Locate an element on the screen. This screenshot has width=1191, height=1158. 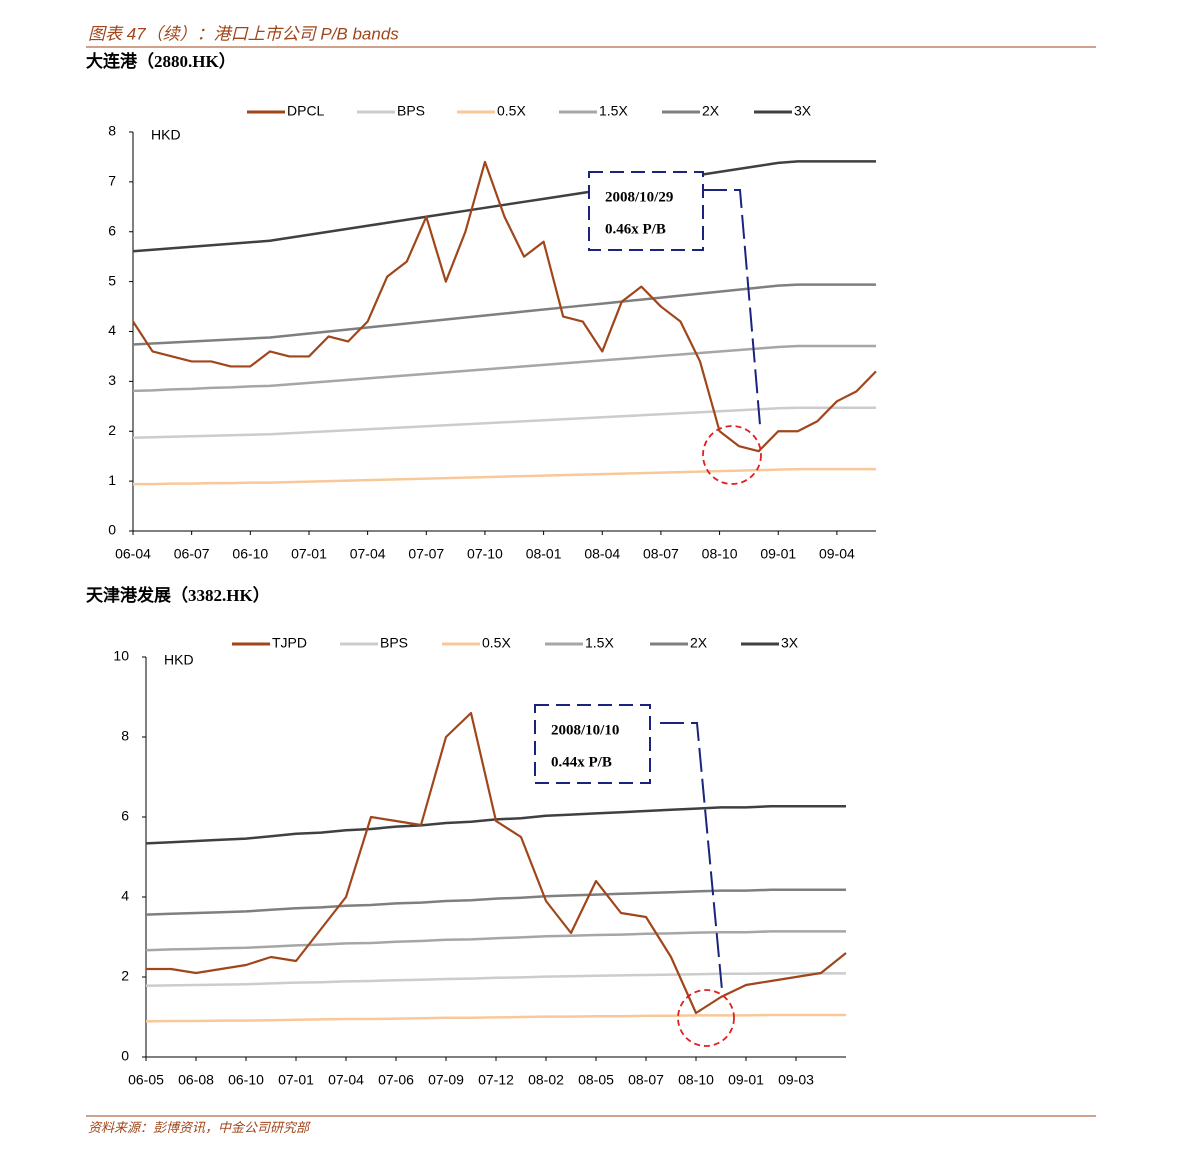
chart-title: 大连港（2880.HK） is located at coordinates (161, 61).